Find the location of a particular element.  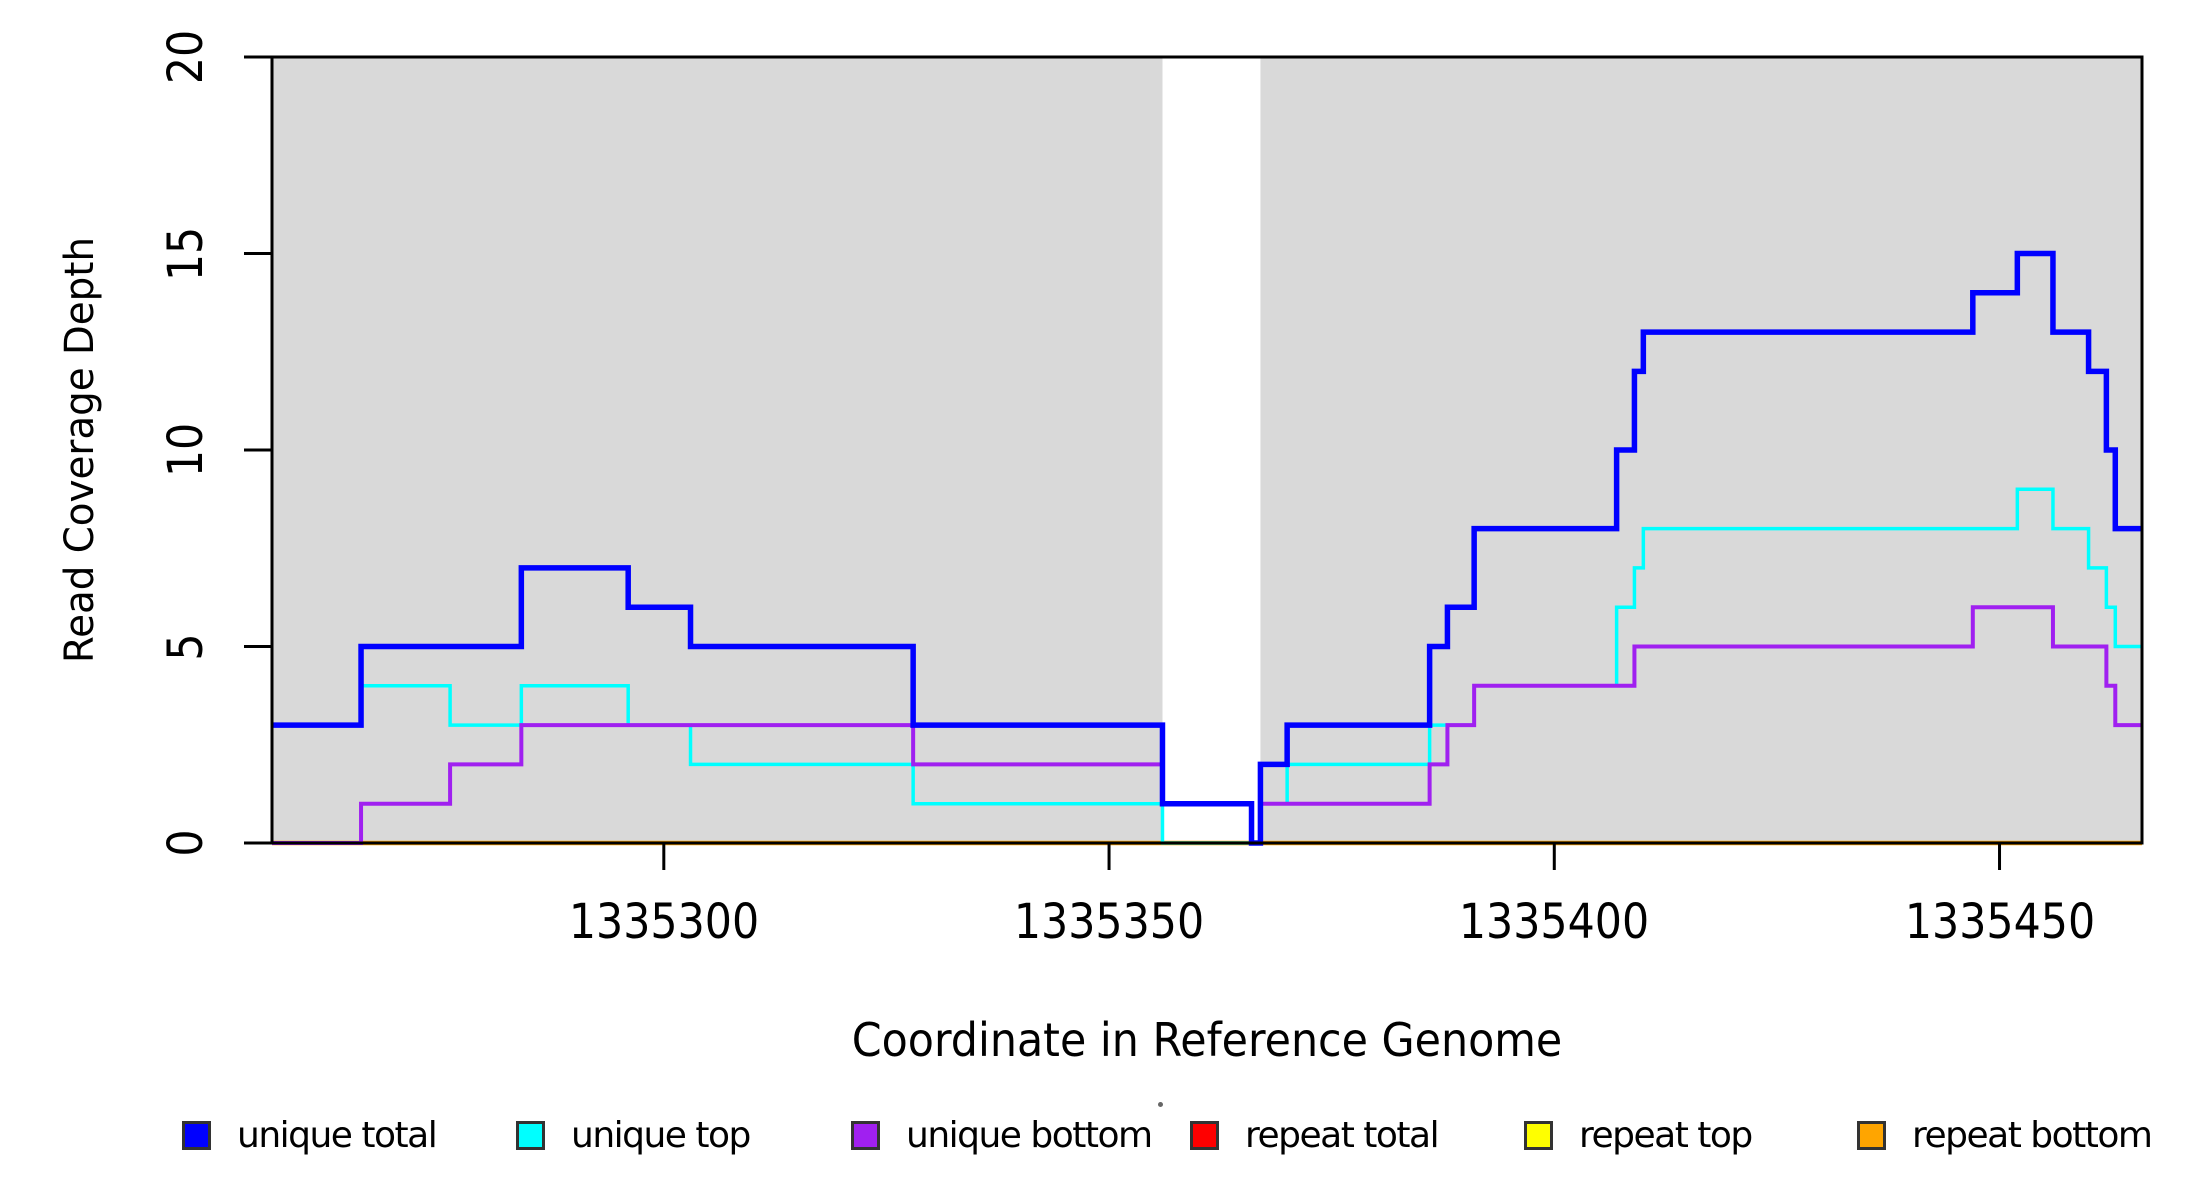

legend-item-unique-total: unique total is located at coordinates (310, 1135).